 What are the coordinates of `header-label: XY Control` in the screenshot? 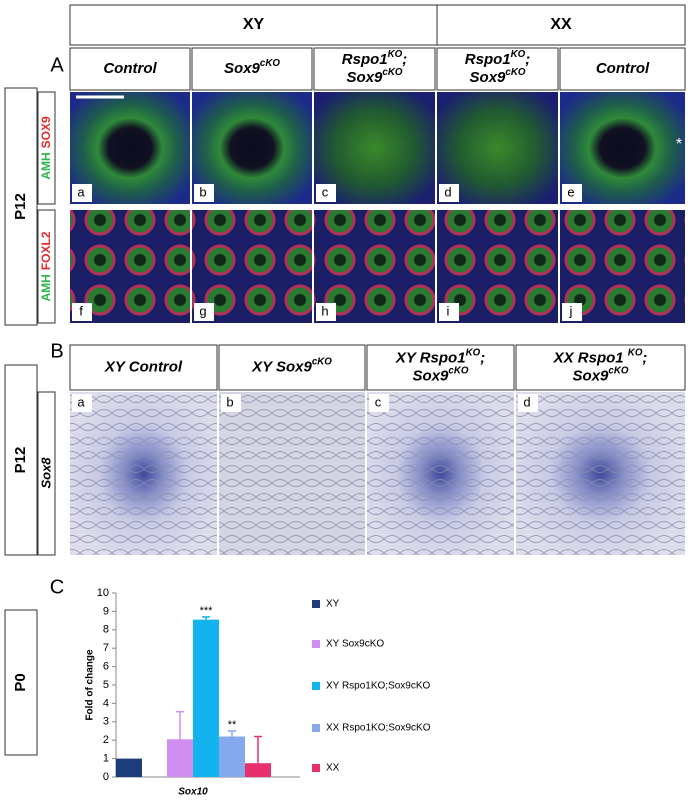 It's located at (143, 366).